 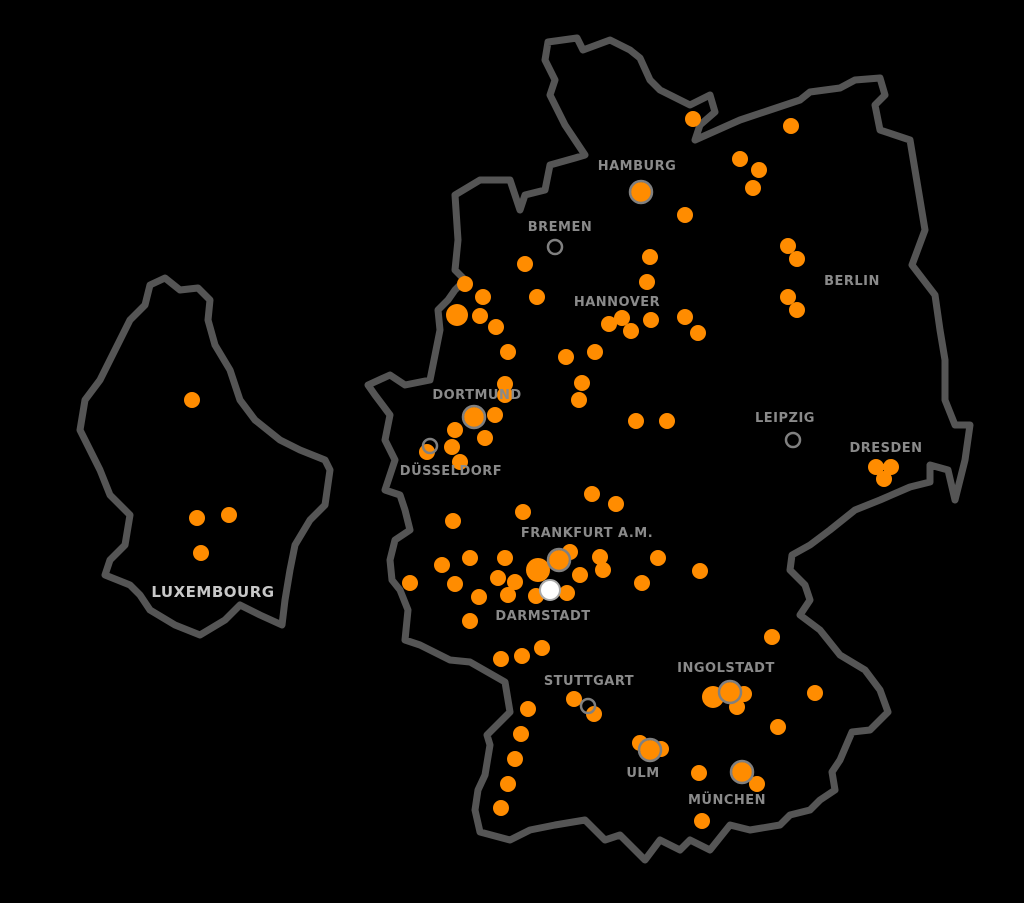 I want to click on city-marker-frankfurt, so click(x=559, y=560).